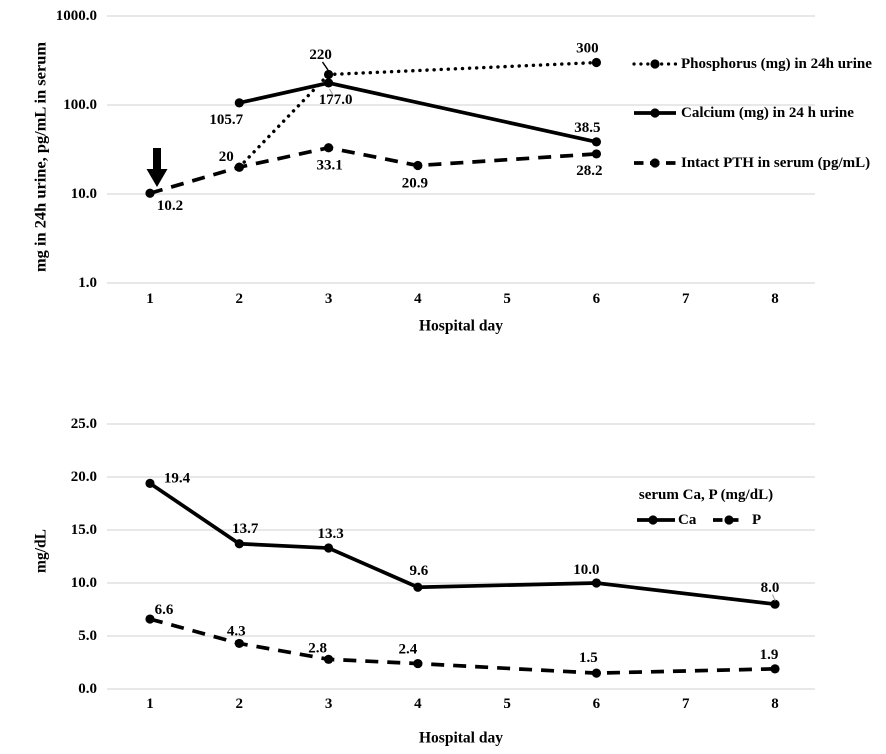  Describe the element at coordinates (769, 655) in the screenshot. I see `data-point-label: 1.9` at that location.